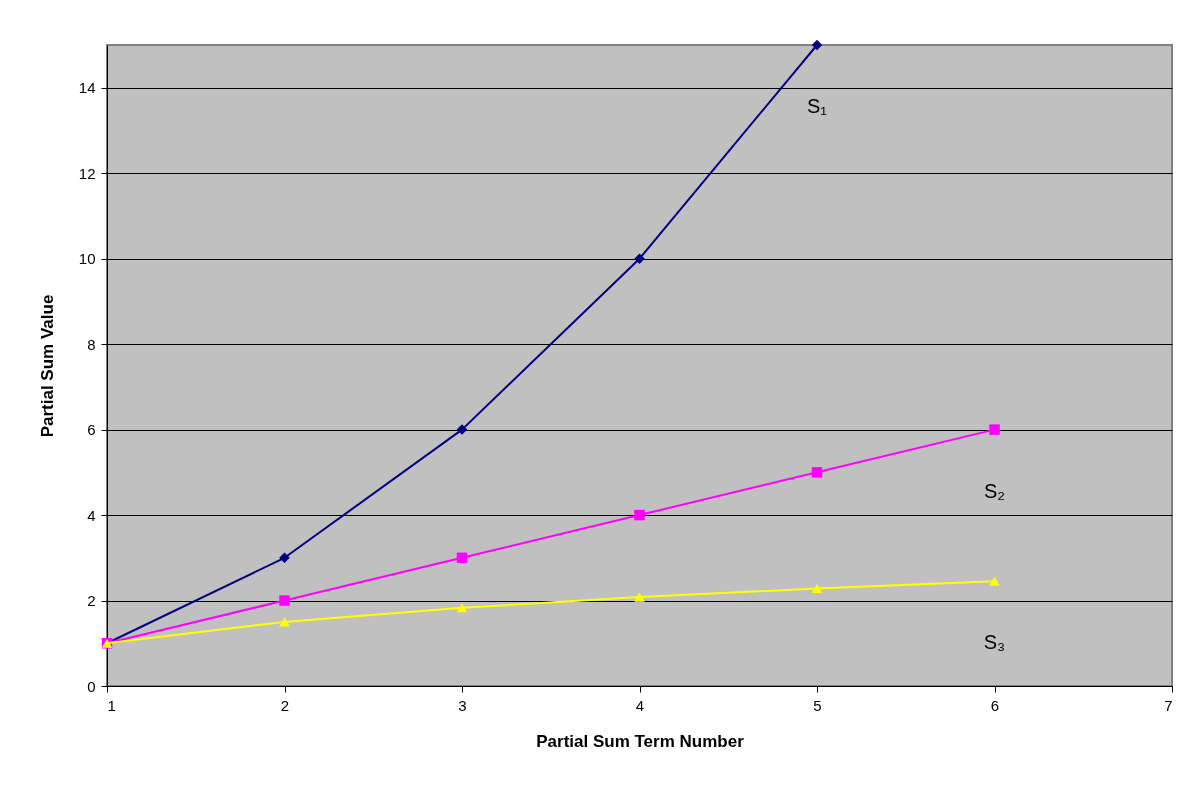 This screenshot has height=792, width=1202. I want to click on y-tick-label: 4, so click(91, 515).